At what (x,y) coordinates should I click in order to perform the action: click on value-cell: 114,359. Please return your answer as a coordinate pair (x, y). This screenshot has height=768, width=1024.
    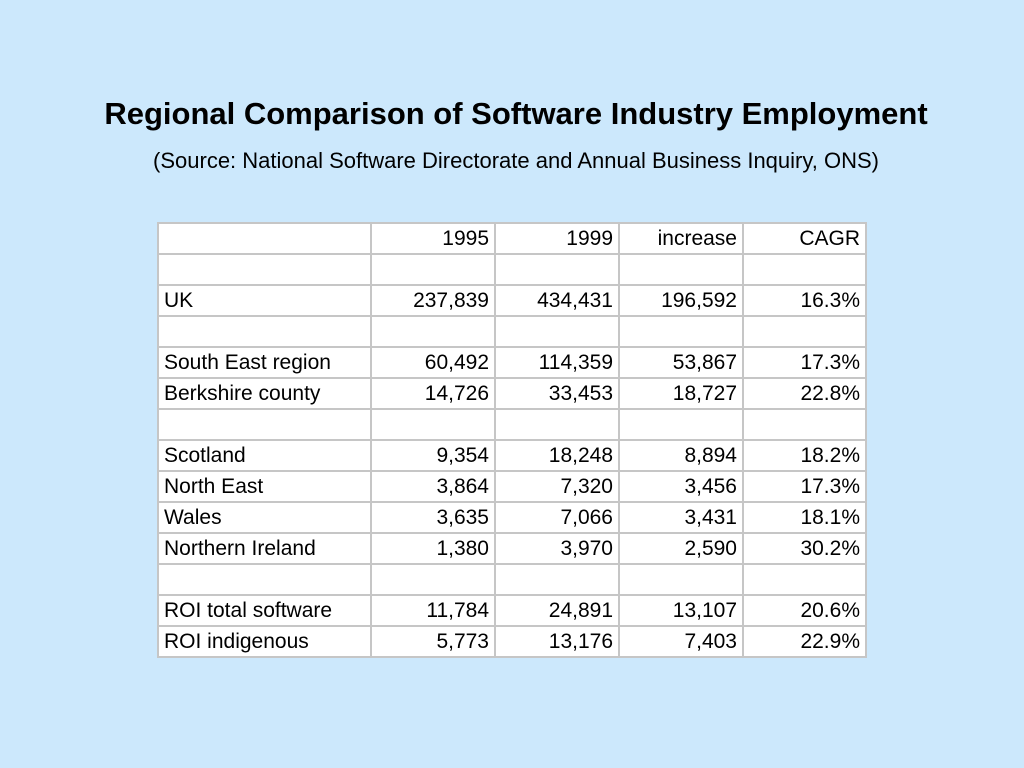
    Looking at the image, I should click on (557, 362).